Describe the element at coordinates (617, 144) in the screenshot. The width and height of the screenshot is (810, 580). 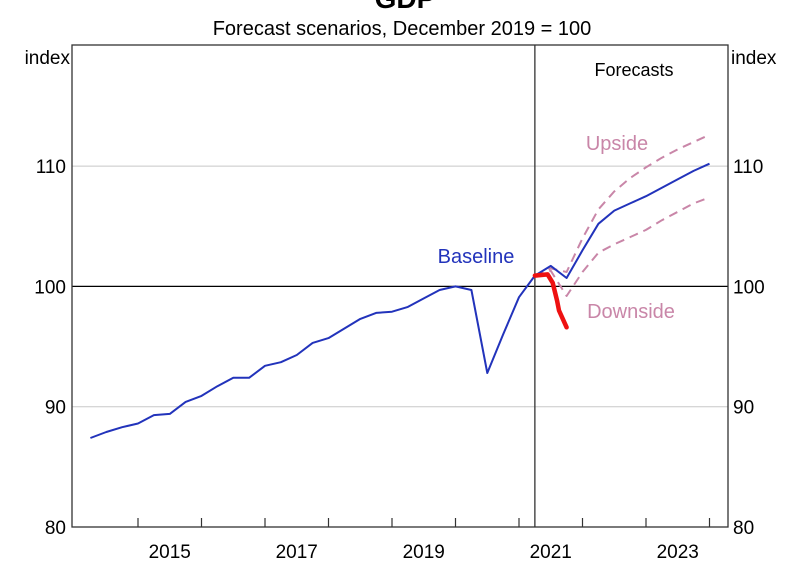
I see `series-label-upside: Upside` at that location.